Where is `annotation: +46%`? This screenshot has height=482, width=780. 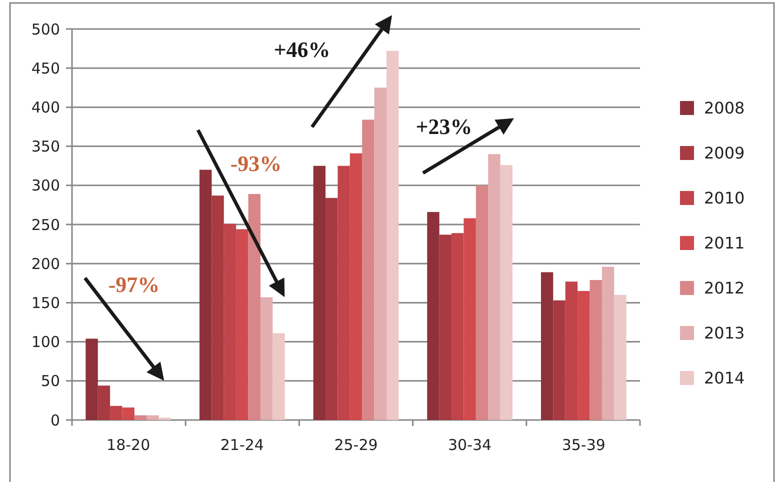
annotation: +46% is located at coordinates (302, 49).